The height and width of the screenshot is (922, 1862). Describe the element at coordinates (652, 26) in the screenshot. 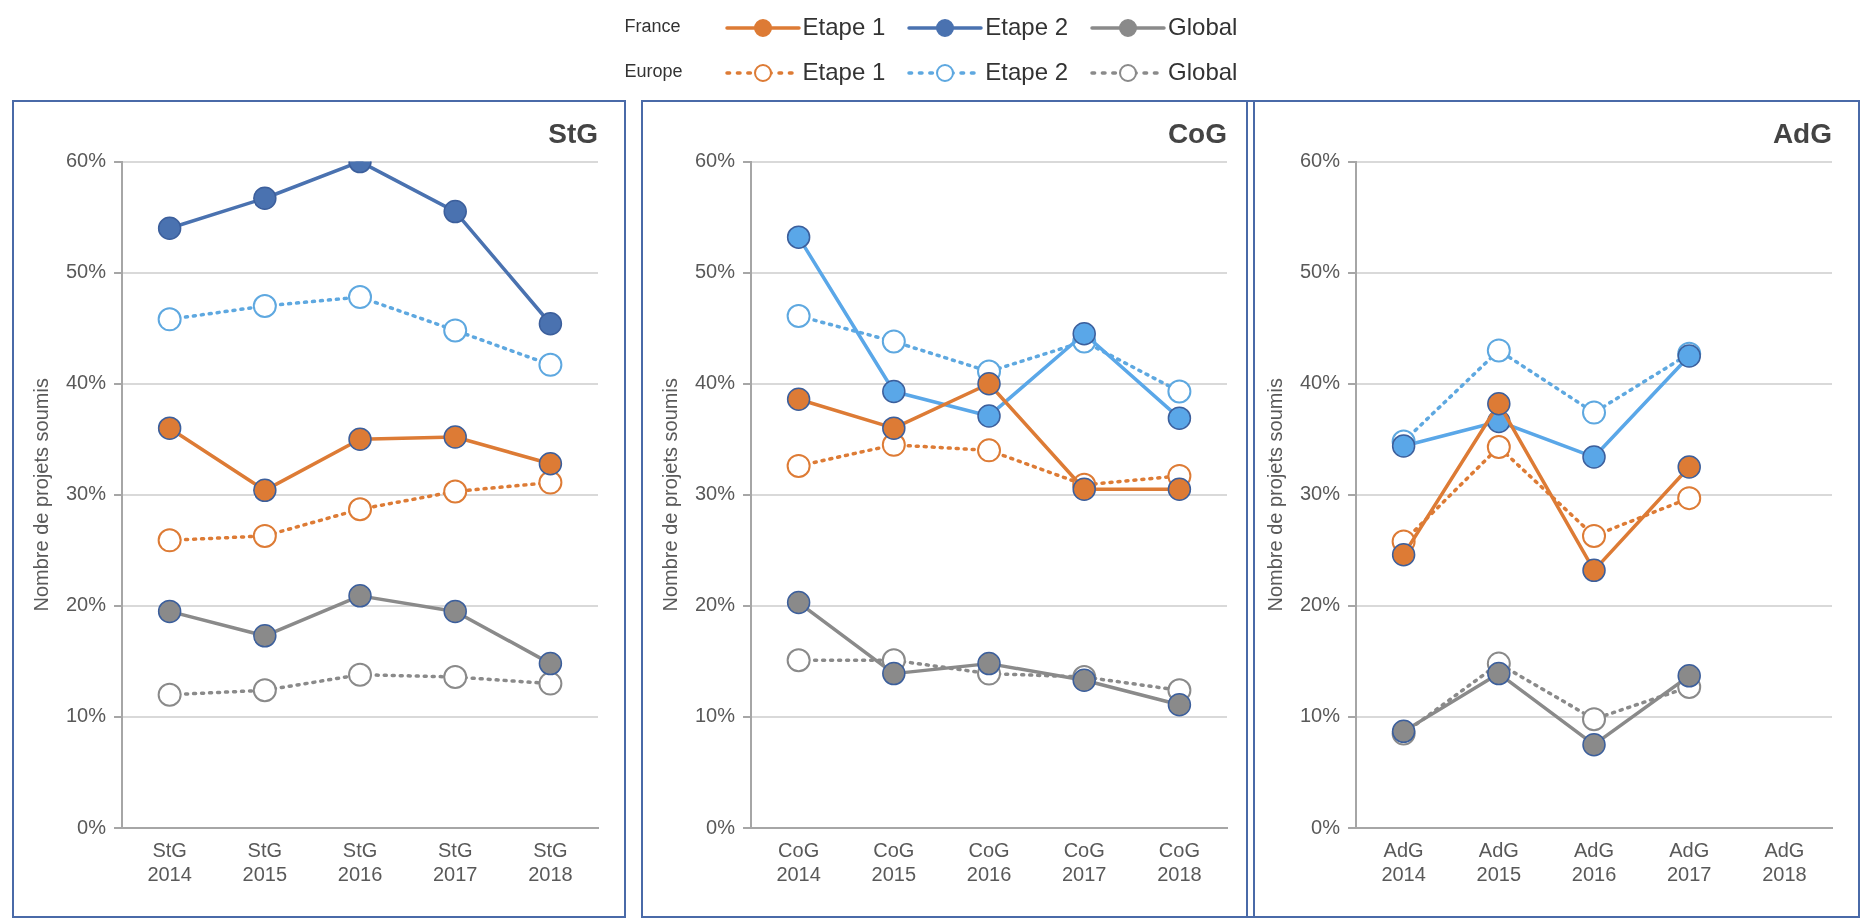

I see `text: France` at that location.